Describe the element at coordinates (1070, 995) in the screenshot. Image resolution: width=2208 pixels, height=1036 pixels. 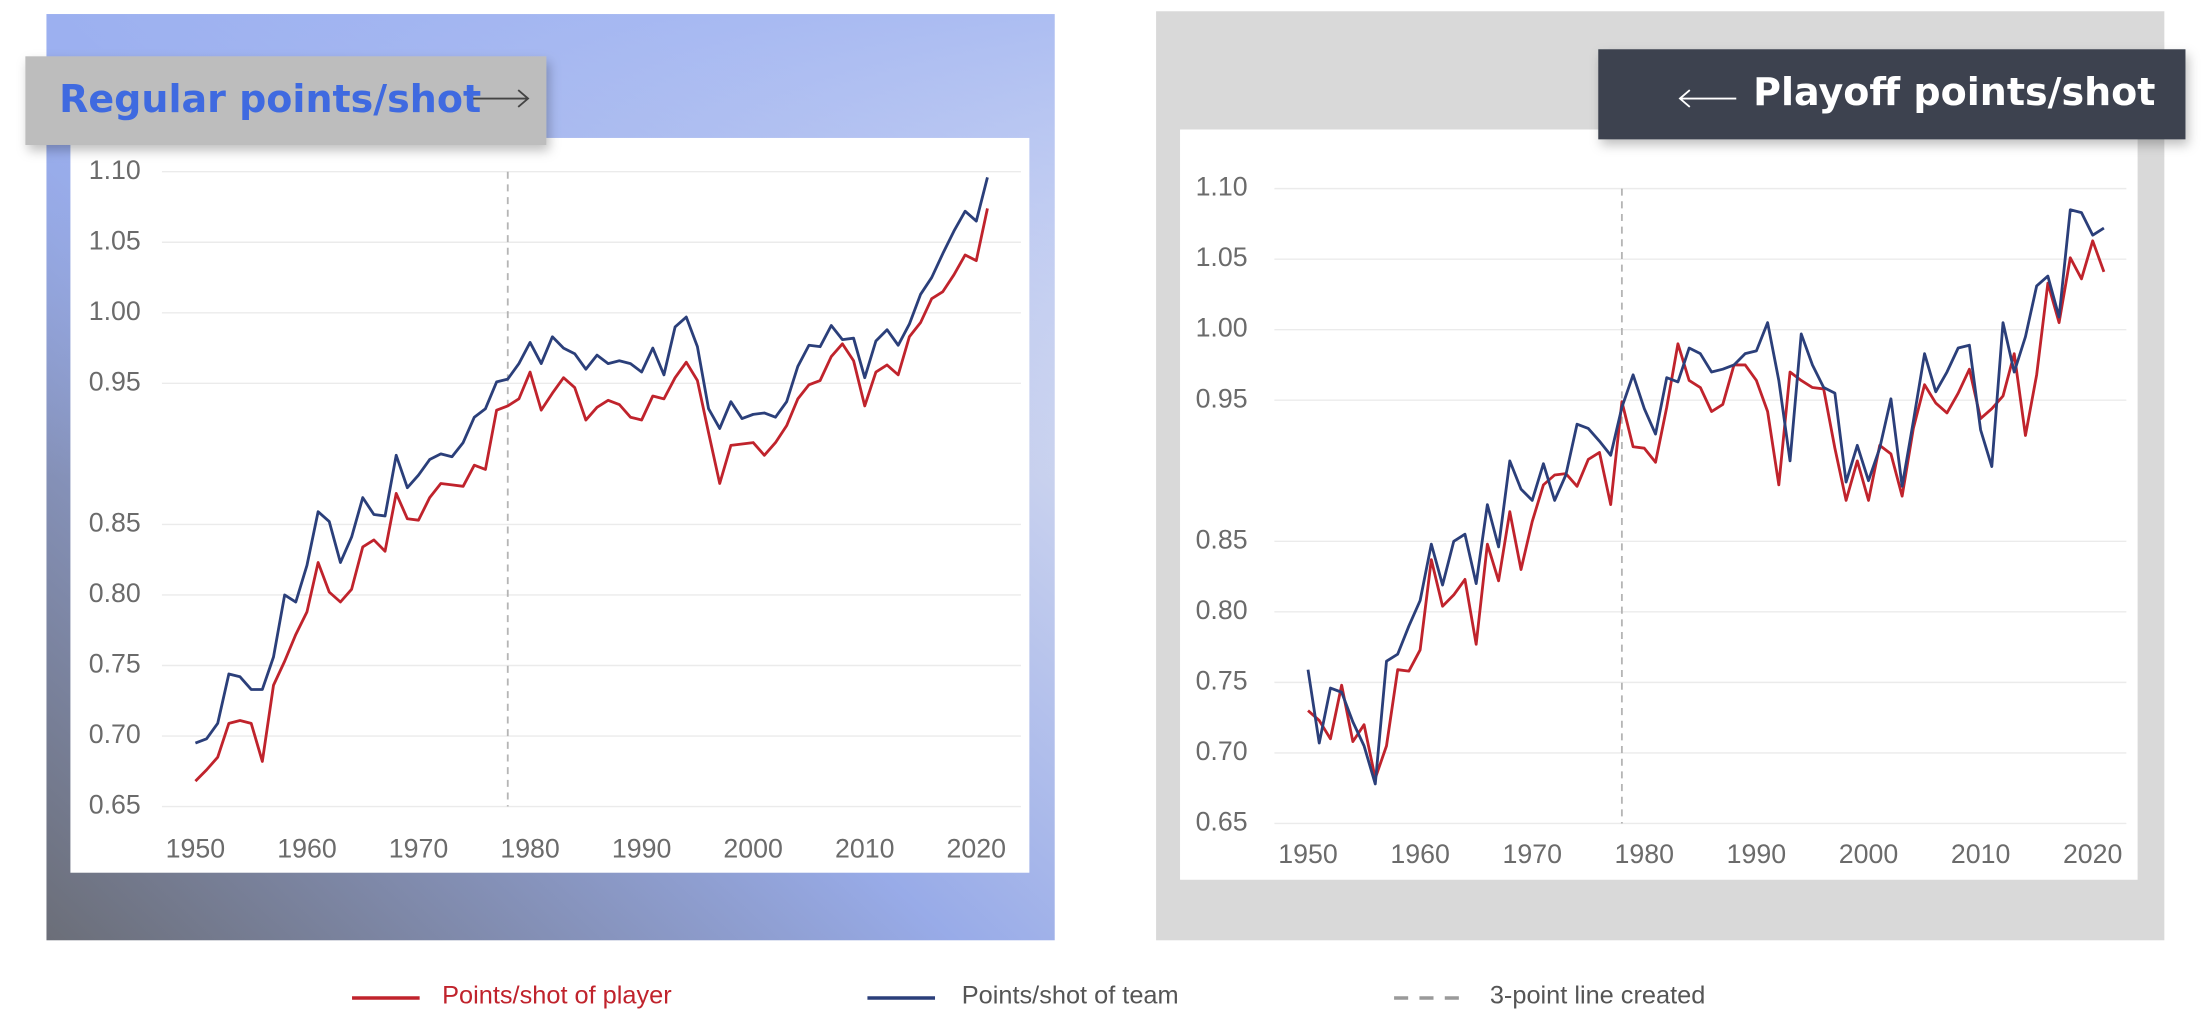
I see `legend-label: Points/shot of team` at that location.